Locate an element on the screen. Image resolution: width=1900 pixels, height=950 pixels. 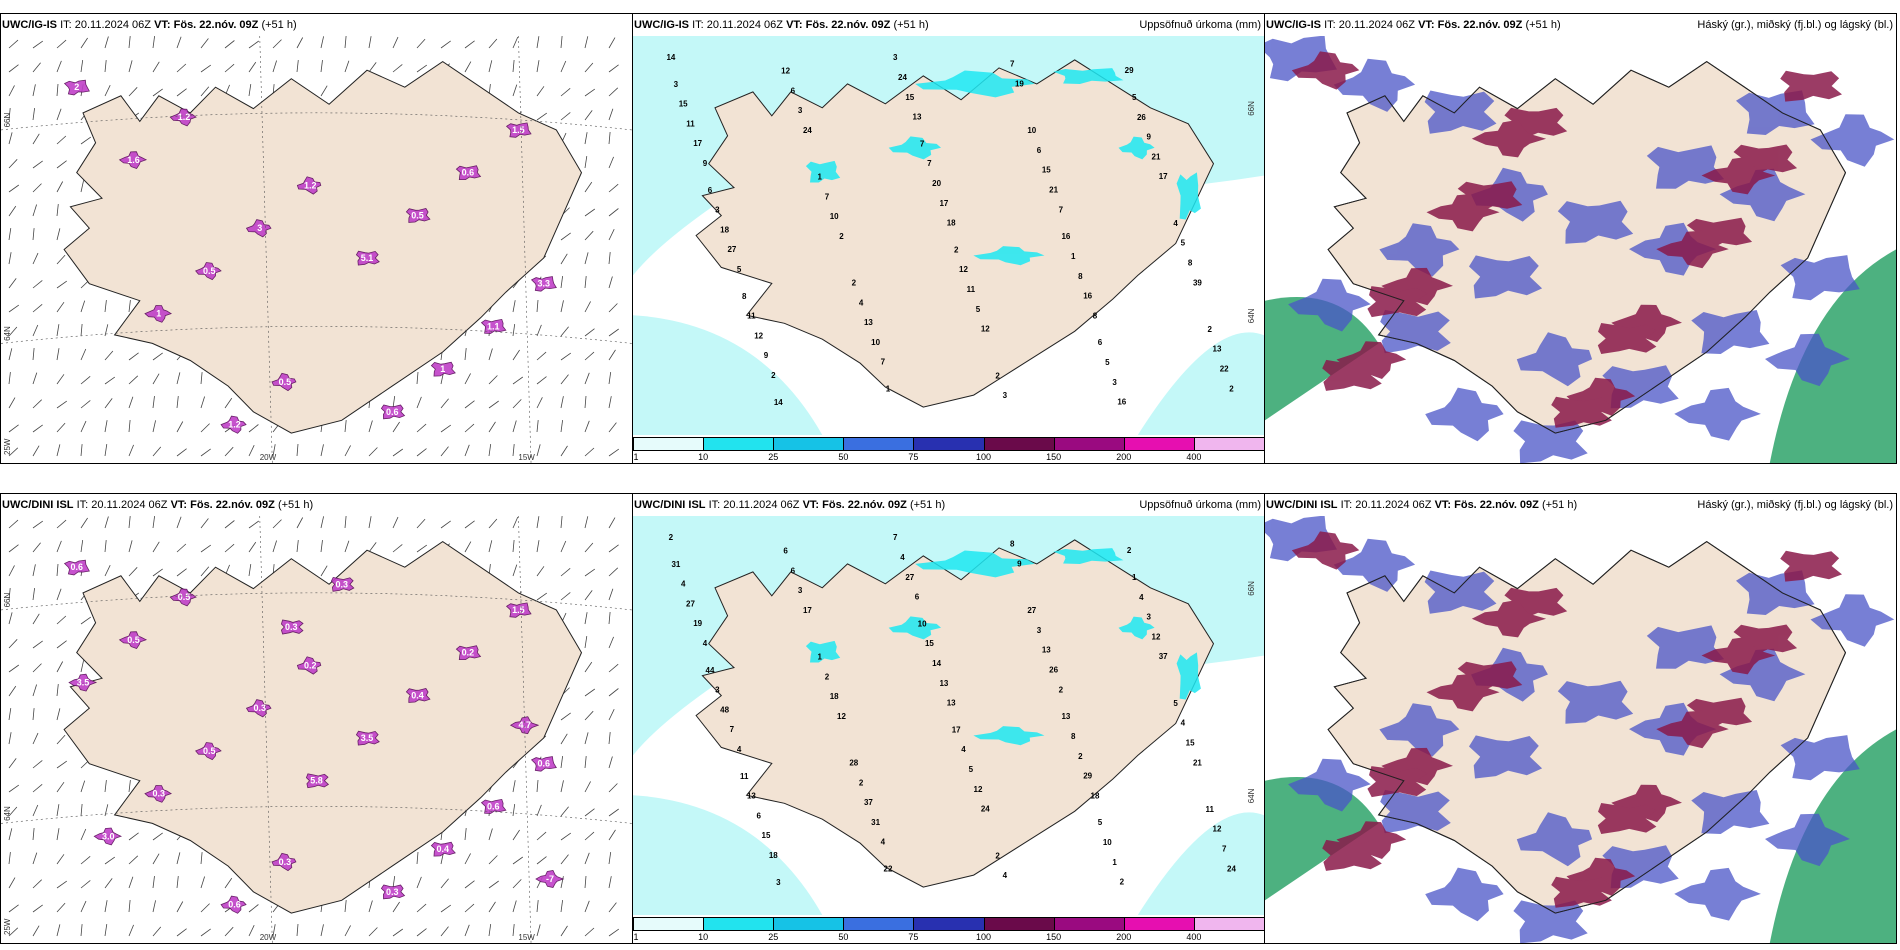
vt-value: Fös. 22.nóv. 09Z is located at coordinates (216, 25).